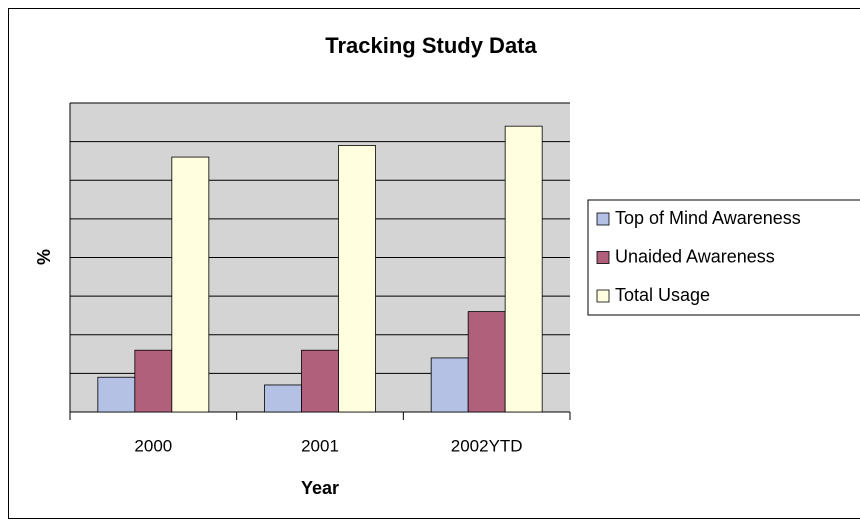  Describe the element at coordinates (662, 295) in the screenshot. I see `legend-label: Total Usage` at that location.